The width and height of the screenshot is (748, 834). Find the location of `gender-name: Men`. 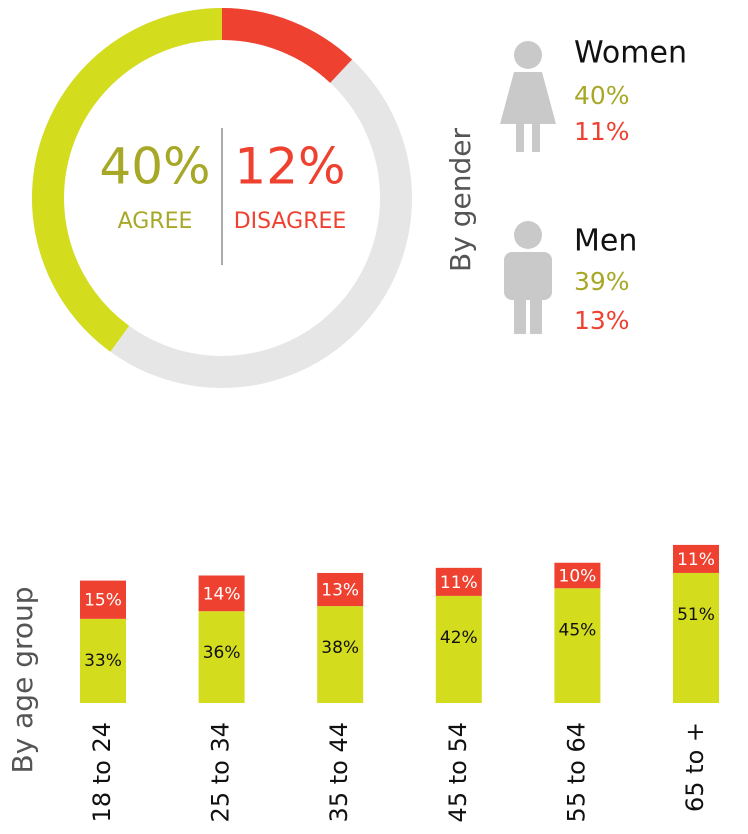

gender-name: Men is located at coordinates (605, 241).